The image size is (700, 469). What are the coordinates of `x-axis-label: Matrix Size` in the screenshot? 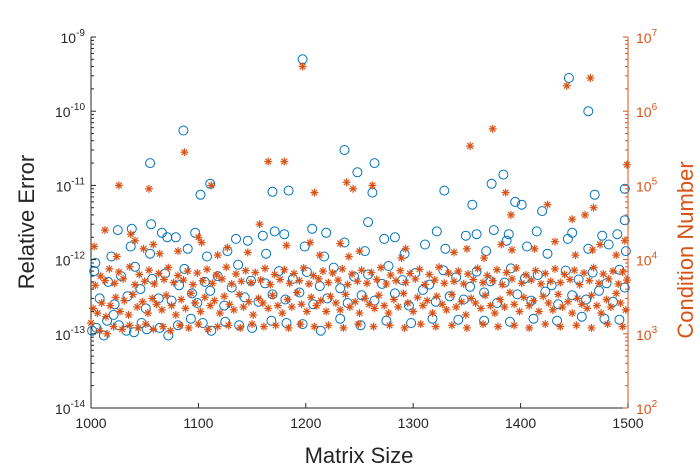 It's located at (359, 455).